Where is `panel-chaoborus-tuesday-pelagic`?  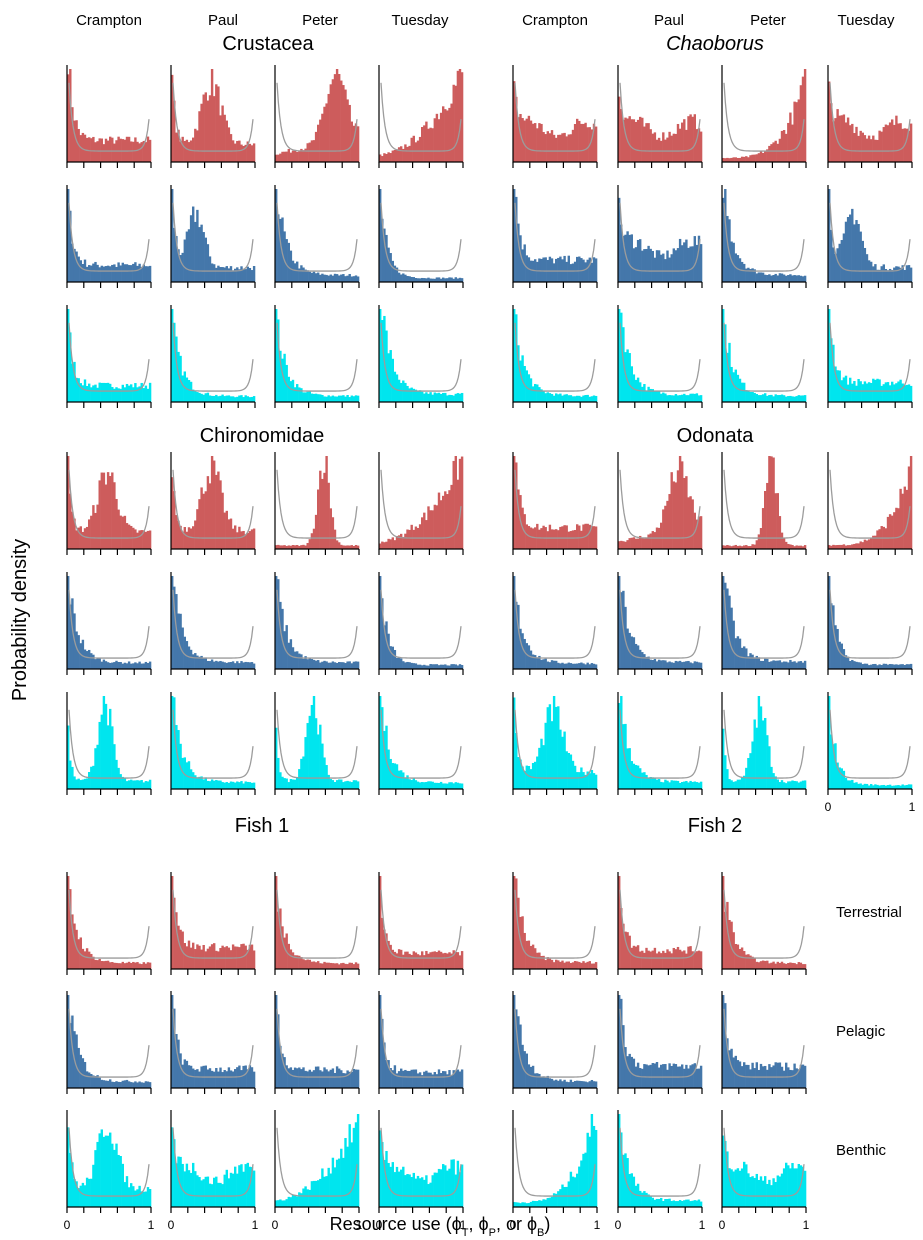 panel-chaoborus-tuesday-pelagic is located at coordinates (870, 234).